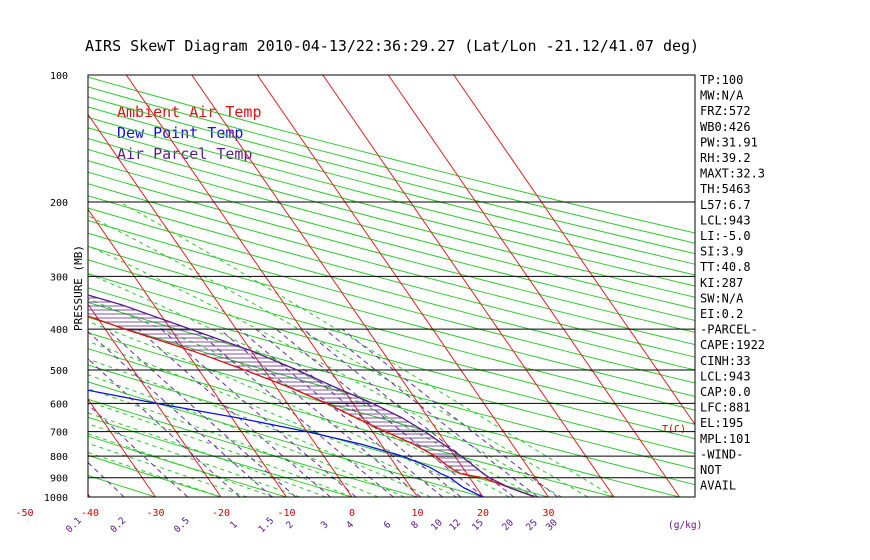  What do you see at coordinates (388, 525) in the screenshot?
I see `mixing-ratio-label: 6` at bounding box center [388, 525].